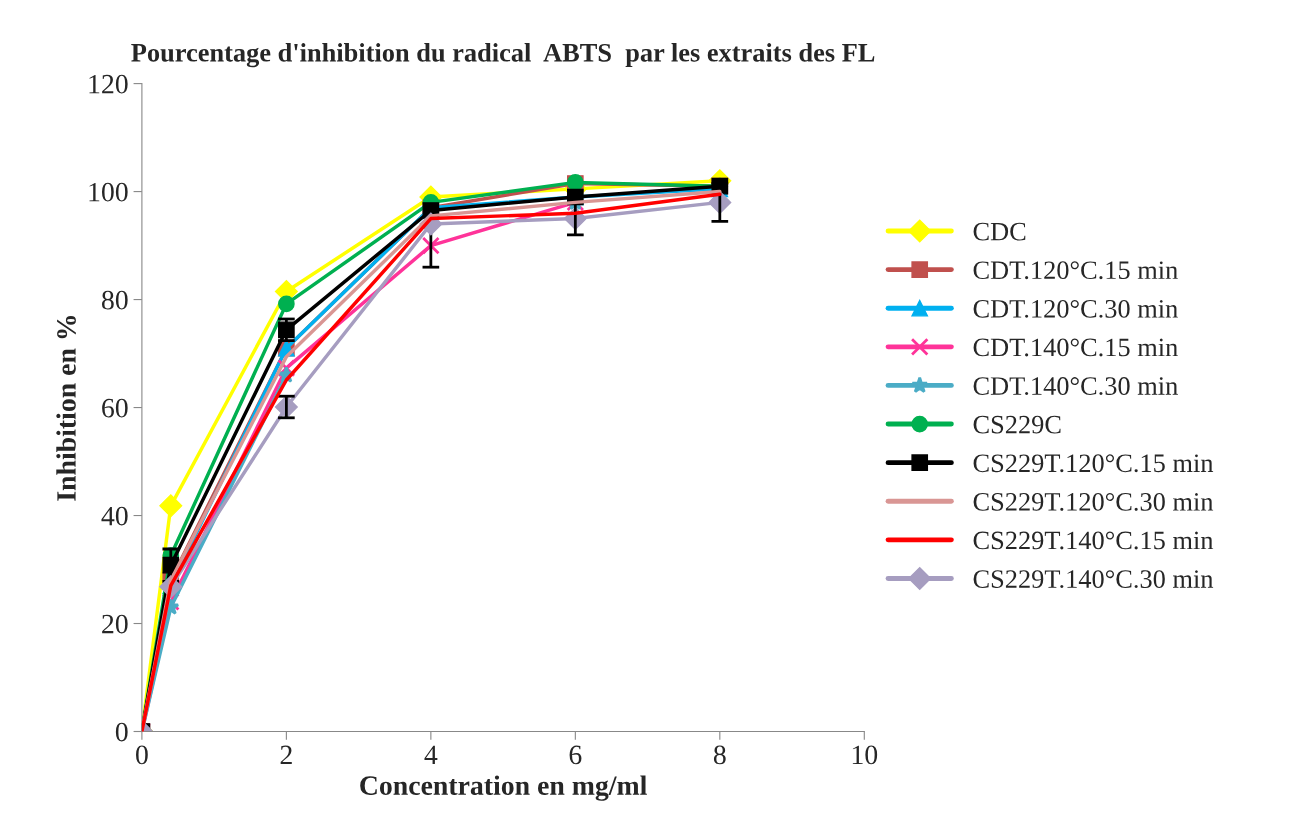 This screenshot has width=1290, height=836. Describe the element at coordinates (121, 732) in the screenshot. I see `y-tick-label: 0` at that location.